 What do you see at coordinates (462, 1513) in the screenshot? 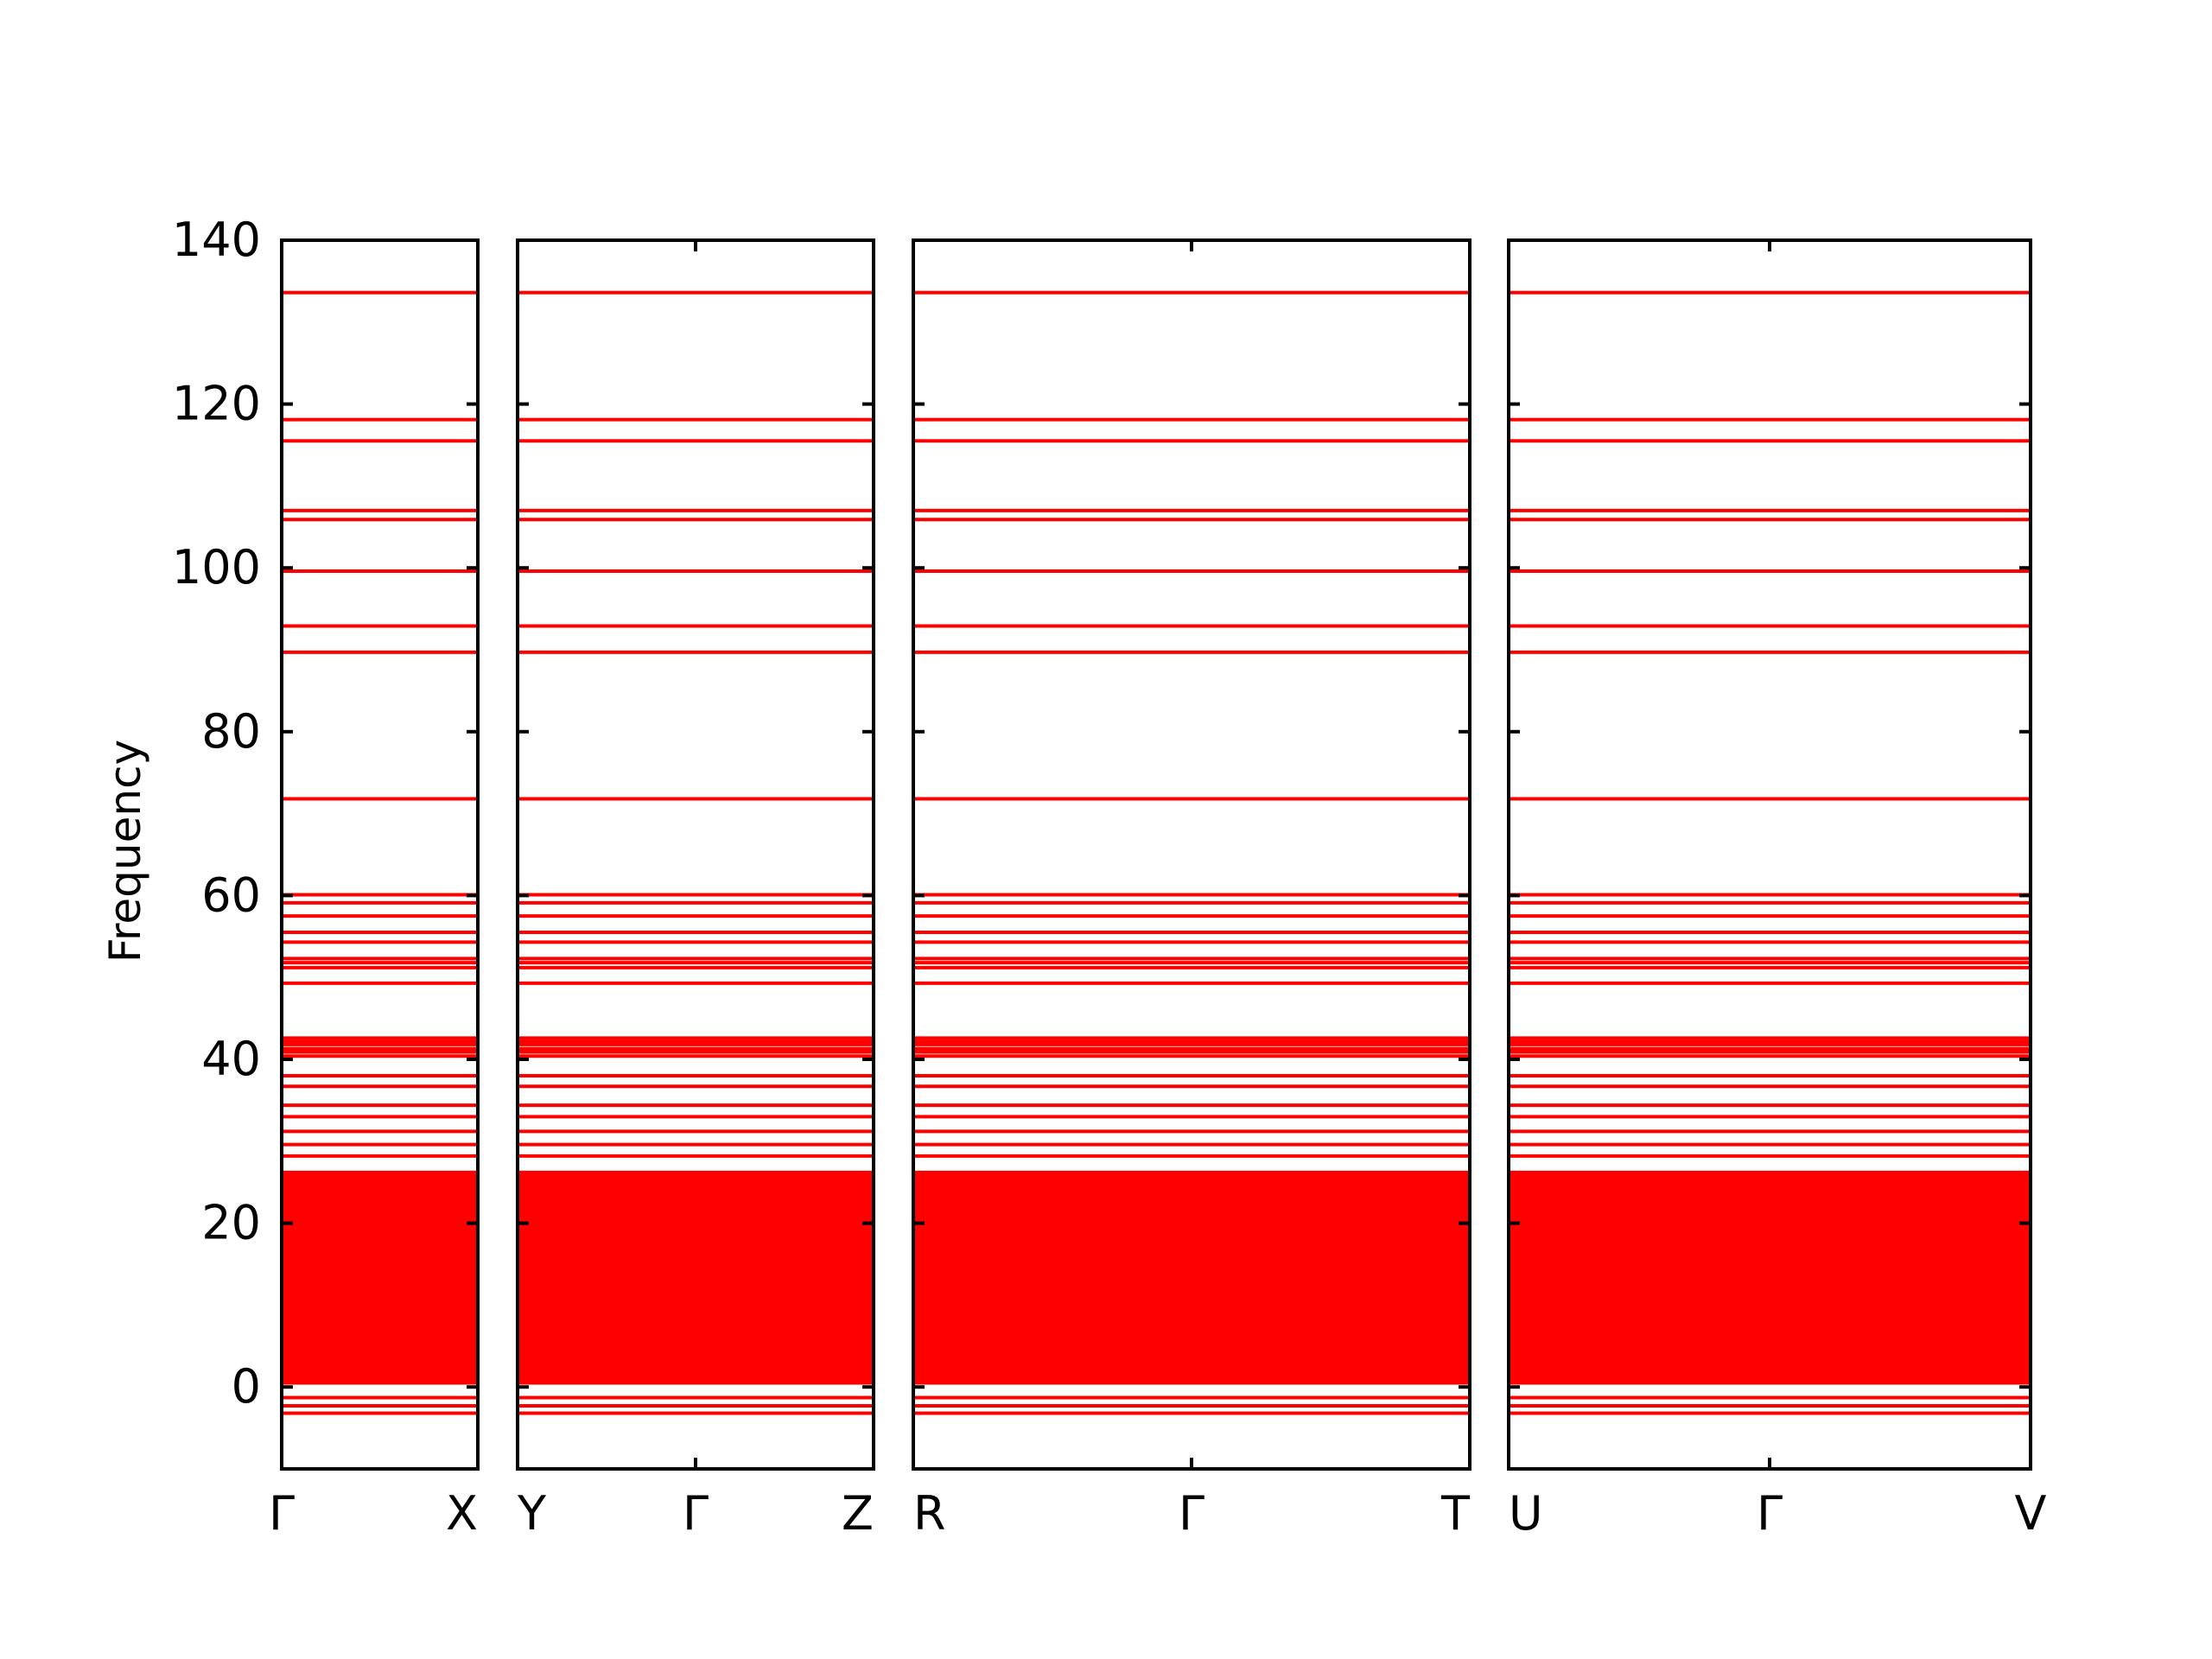
I see `x-tick-label-1-2: X` at bounding box center [462, 1513].